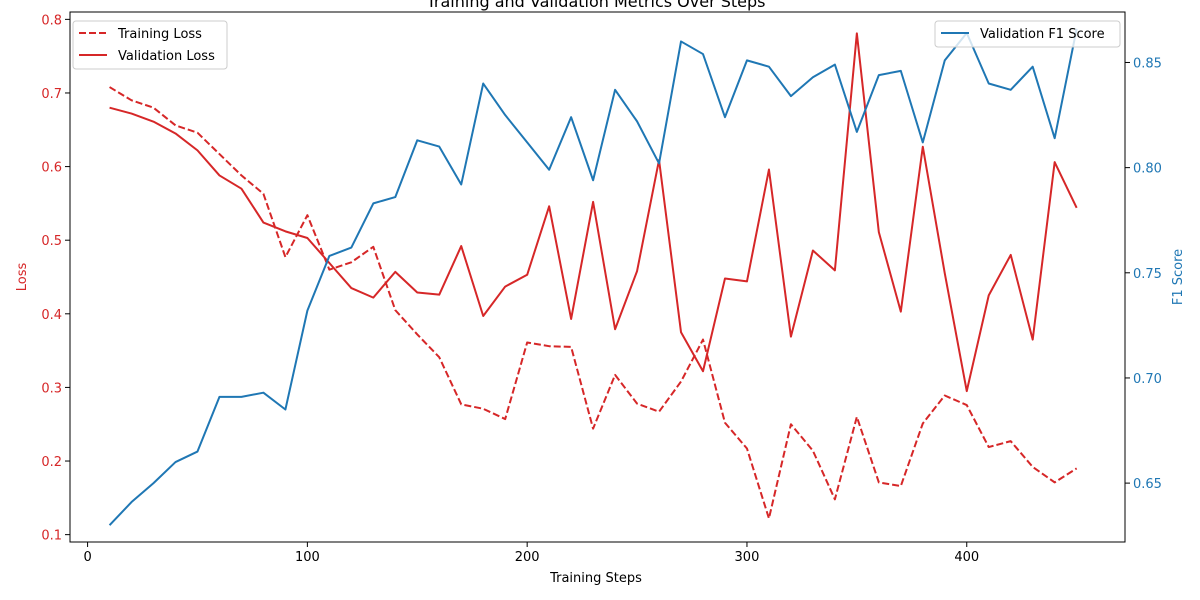  What do you see at coordinates (87, 557) in the screenshot?
I see `x-tick-label: 0` at bounding box center [87, 557].